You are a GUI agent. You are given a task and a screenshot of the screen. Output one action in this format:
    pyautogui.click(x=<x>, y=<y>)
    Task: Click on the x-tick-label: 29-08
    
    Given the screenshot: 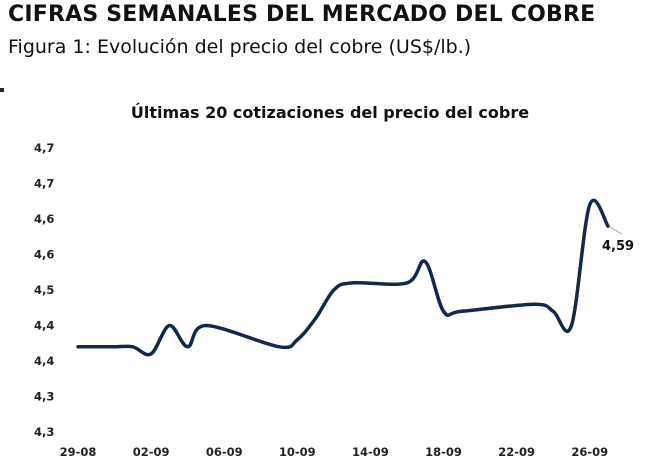 What is the action you would take?
    pyautogui.click(x=78, y=452)
    